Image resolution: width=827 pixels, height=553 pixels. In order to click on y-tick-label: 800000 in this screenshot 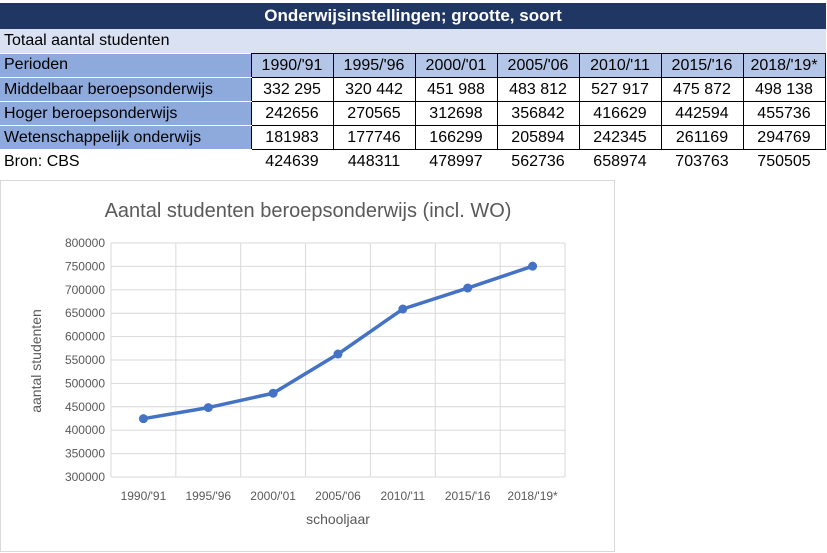, I will do `click(85, 243)`.